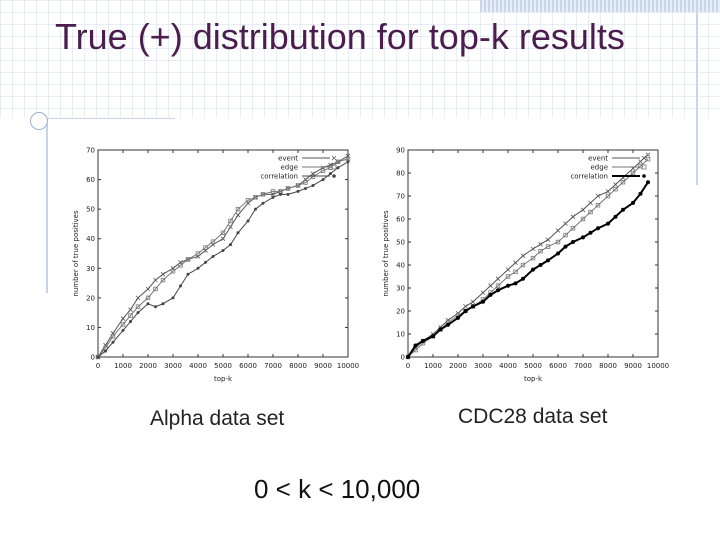 Image resolution: width=720 pixels, height=540 pixels. What do you see at coordinates (90, 151) in the screenshot?
I see `y-tick-label: 70` at bounding box center [90, 151].